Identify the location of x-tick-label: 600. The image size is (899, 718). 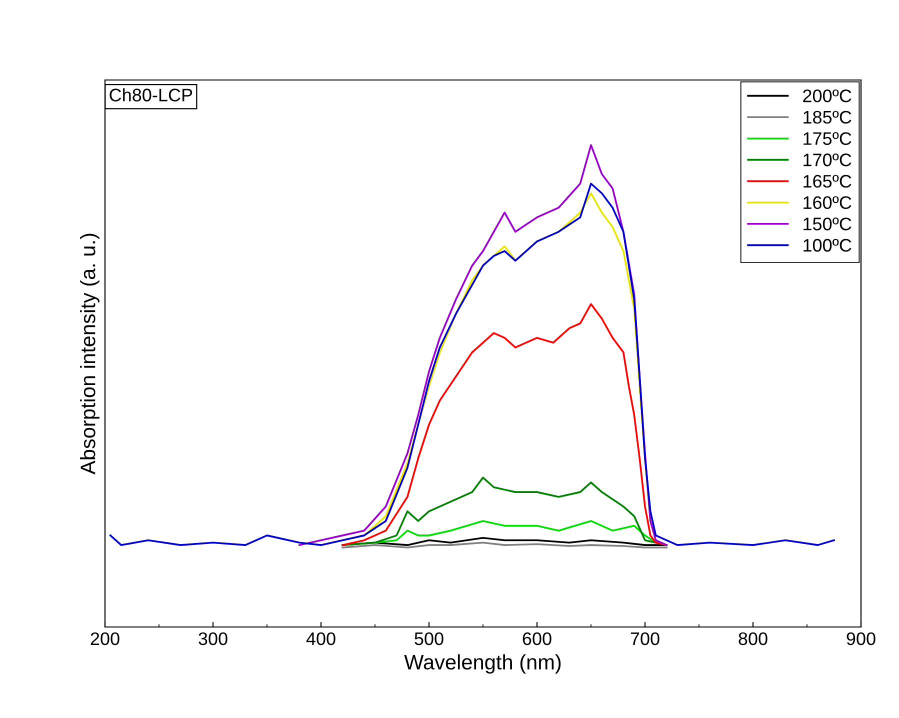
(537, 639).